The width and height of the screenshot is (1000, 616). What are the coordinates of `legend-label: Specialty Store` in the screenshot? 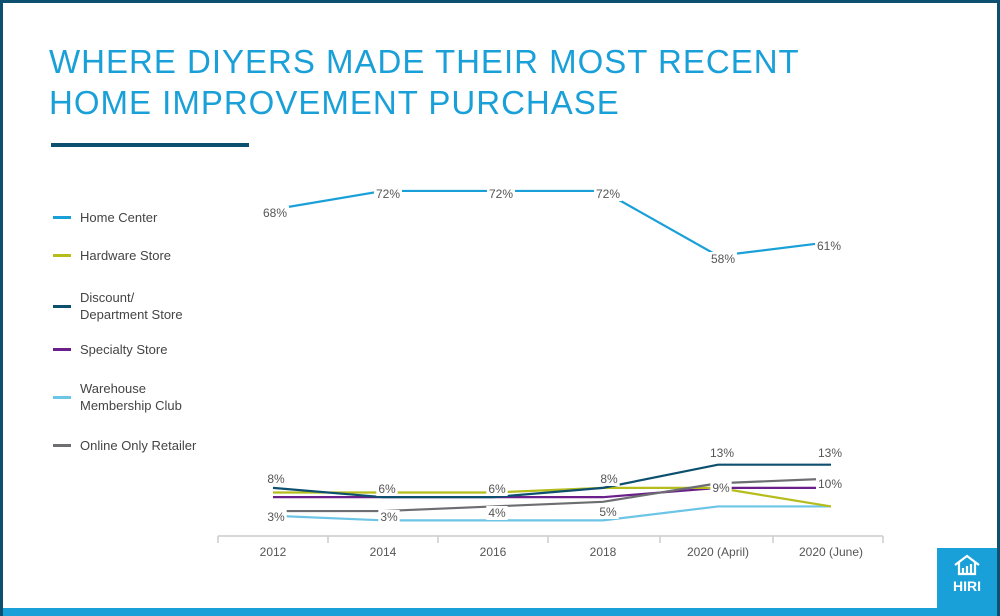 It's located at (124, 349).